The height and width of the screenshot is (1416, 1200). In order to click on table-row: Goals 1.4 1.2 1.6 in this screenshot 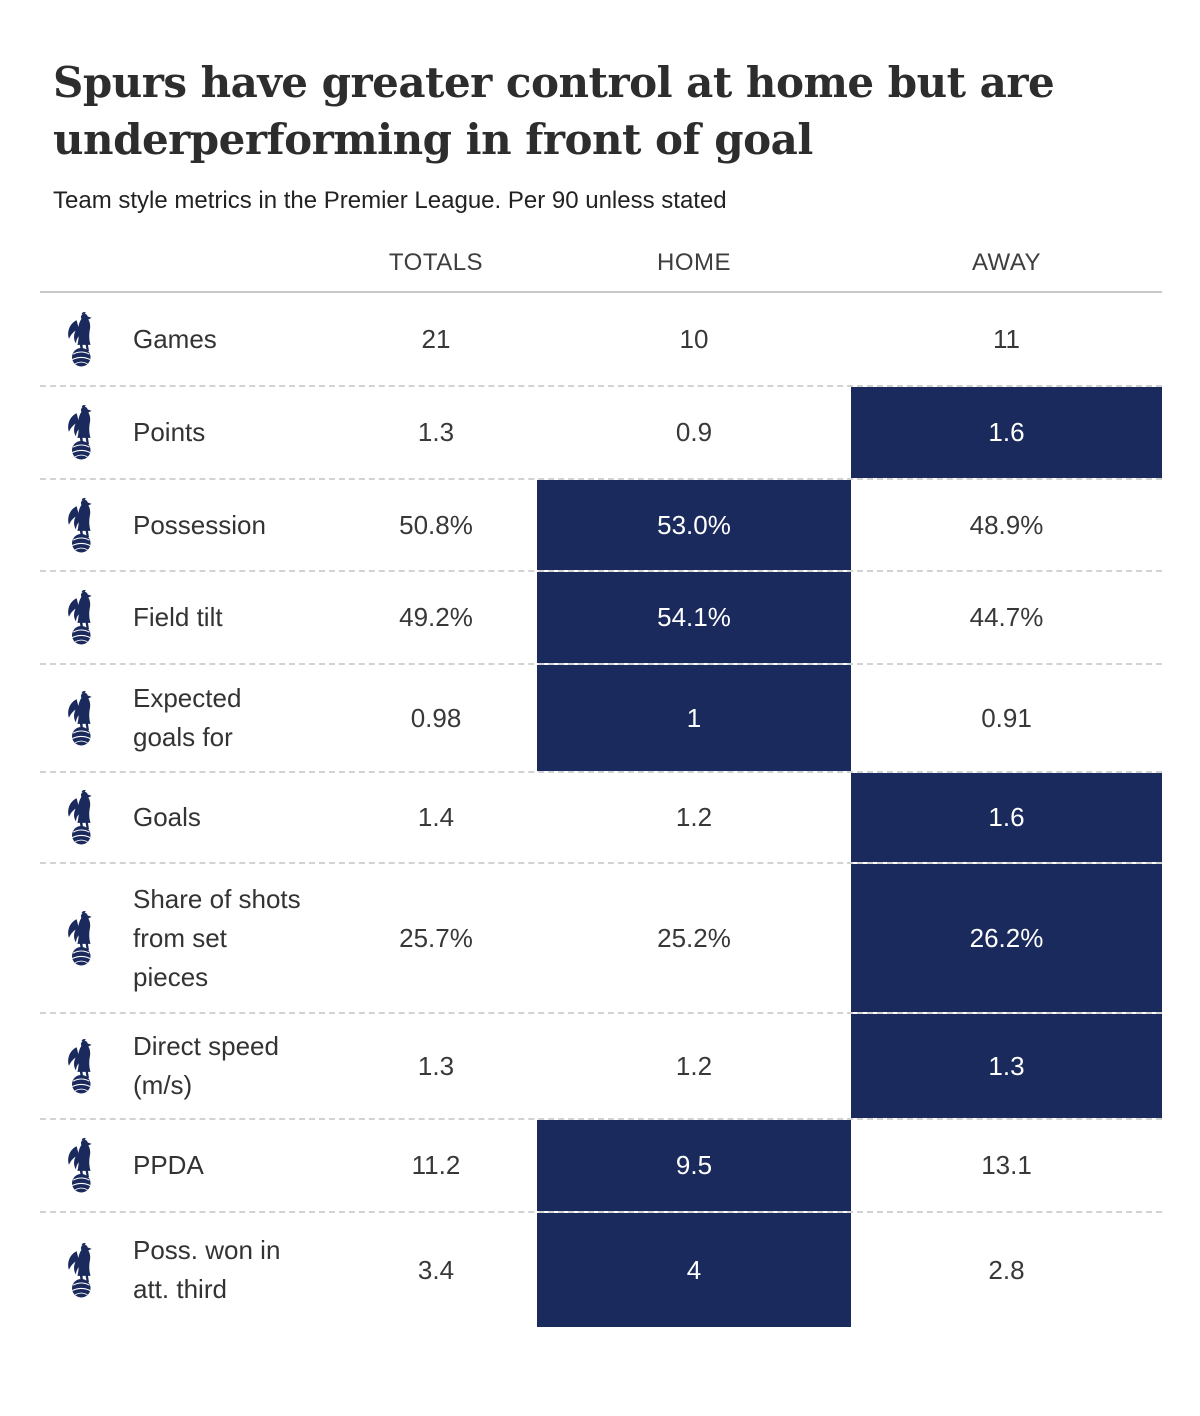, I will do `click(601, 816)`.